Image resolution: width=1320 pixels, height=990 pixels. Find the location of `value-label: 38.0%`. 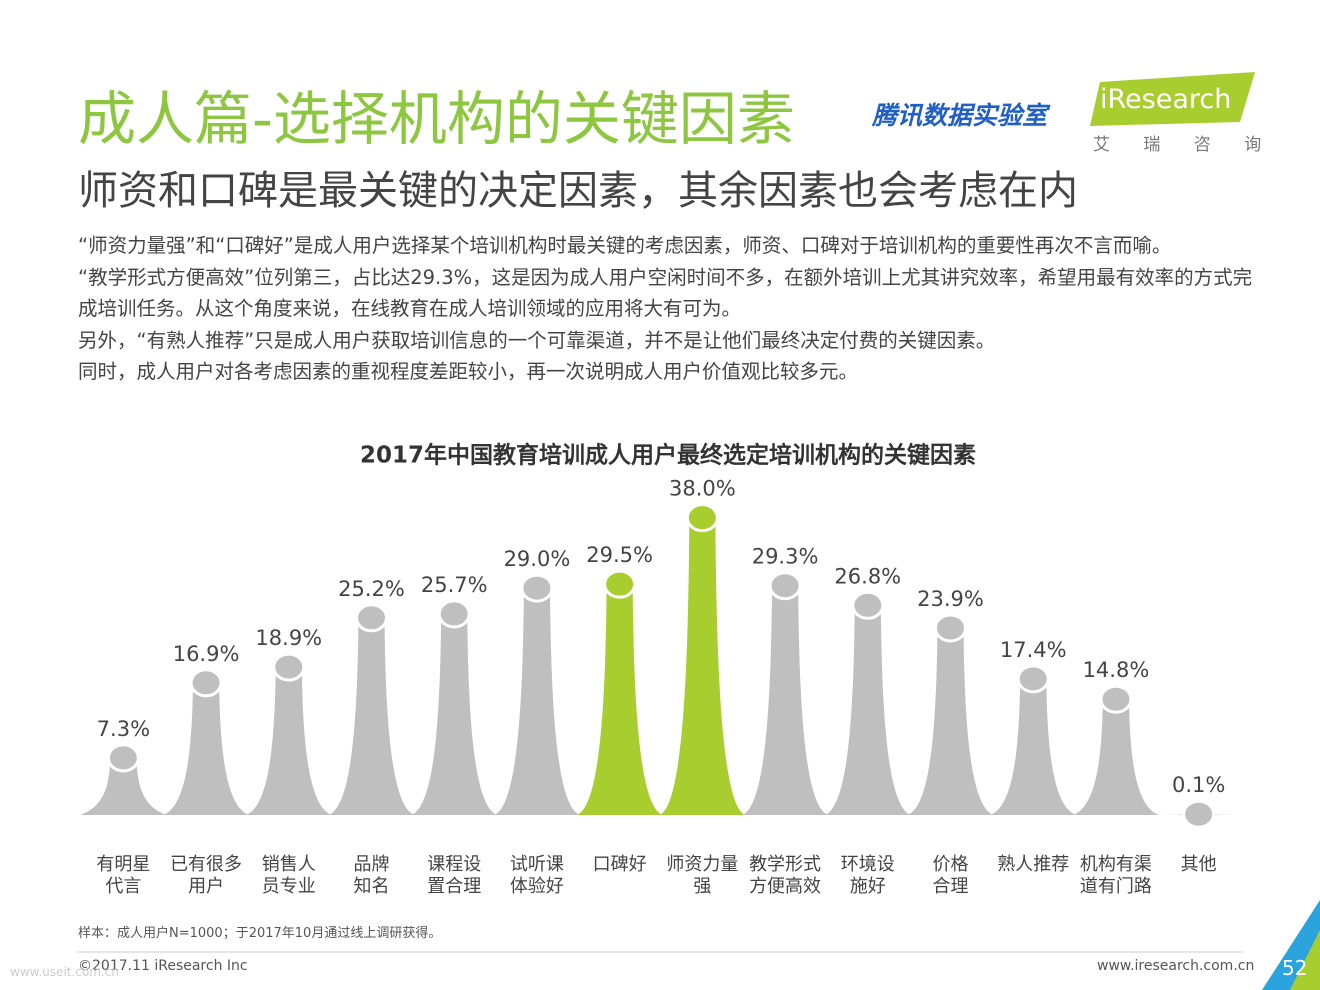

value-label: 38.0% is located at coordinates (702, 489).